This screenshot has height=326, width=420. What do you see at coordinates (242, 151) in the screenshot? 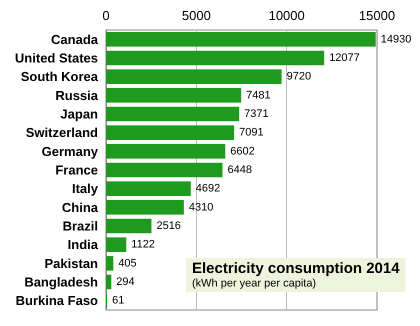
I see `data-label: 6602` at bounding box center [242, 151].